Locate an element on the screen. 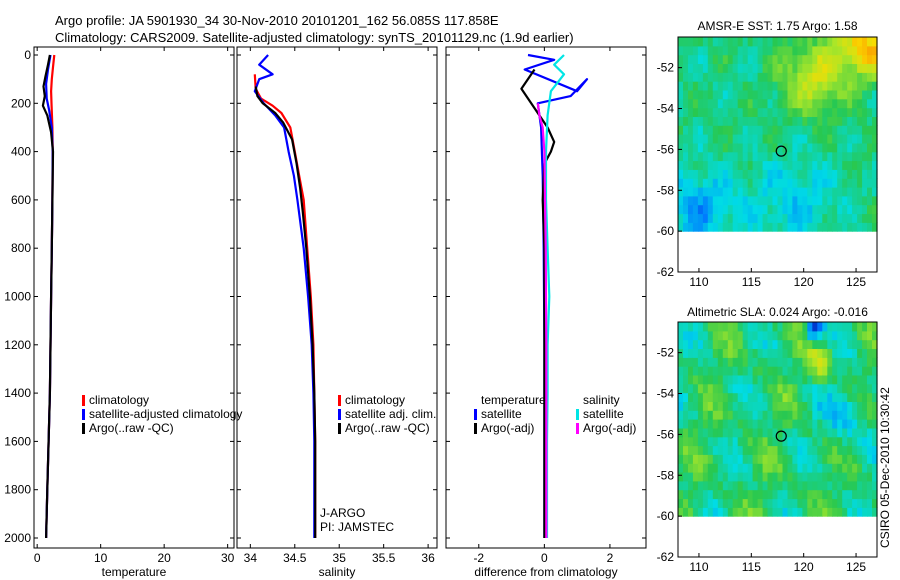 This screenshot has width=900, height=580. platform-annotation: J-ARGO is located at coordinates (342, 513).